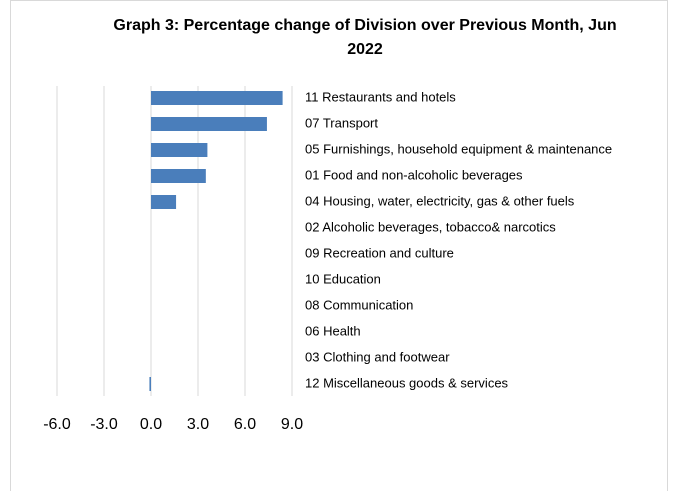 The height and width of the screenshot is (491, 678). Describe the element at coordinates (380, 96) in the screenshot. I see `category-label: 11 Restaurants and hotels` at that location.